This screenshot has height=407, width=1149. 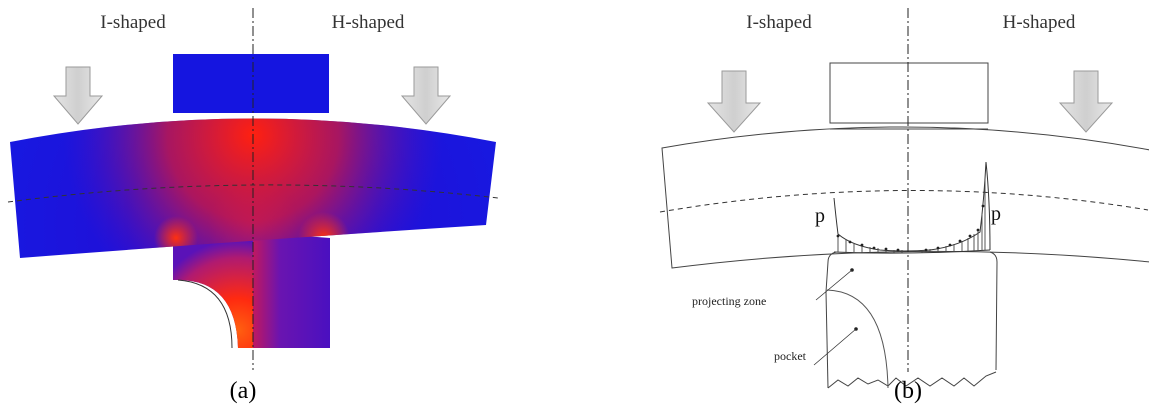 What do you see at coordinates (834, 285) in the screenshot?
I see `projecting-zone-leader` at bounding box center [834, 285].